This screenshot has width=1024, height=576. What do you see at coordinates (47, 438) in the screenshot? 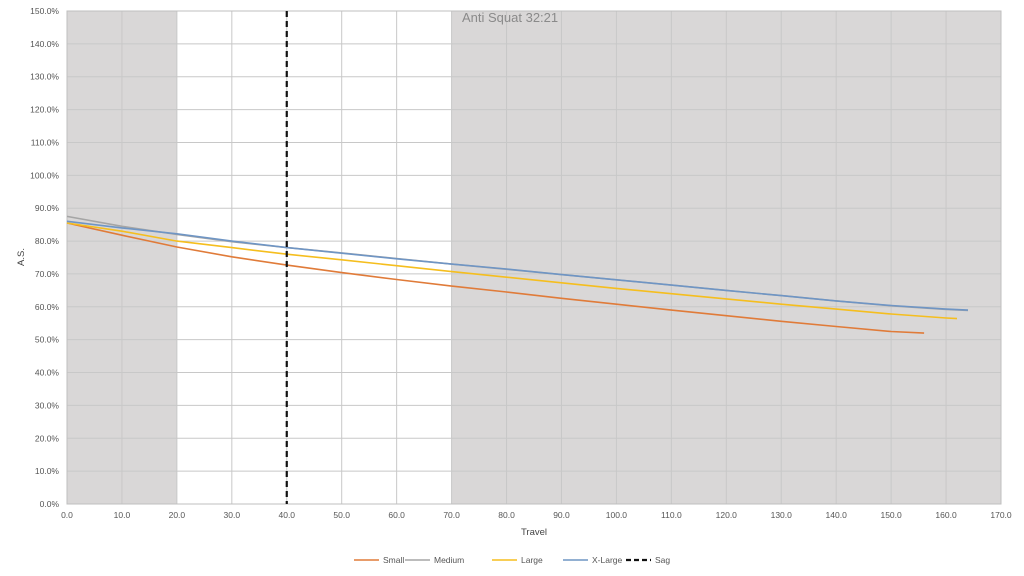
I see `y-tick-label: 20.0%` at bounding box center [47, 438].